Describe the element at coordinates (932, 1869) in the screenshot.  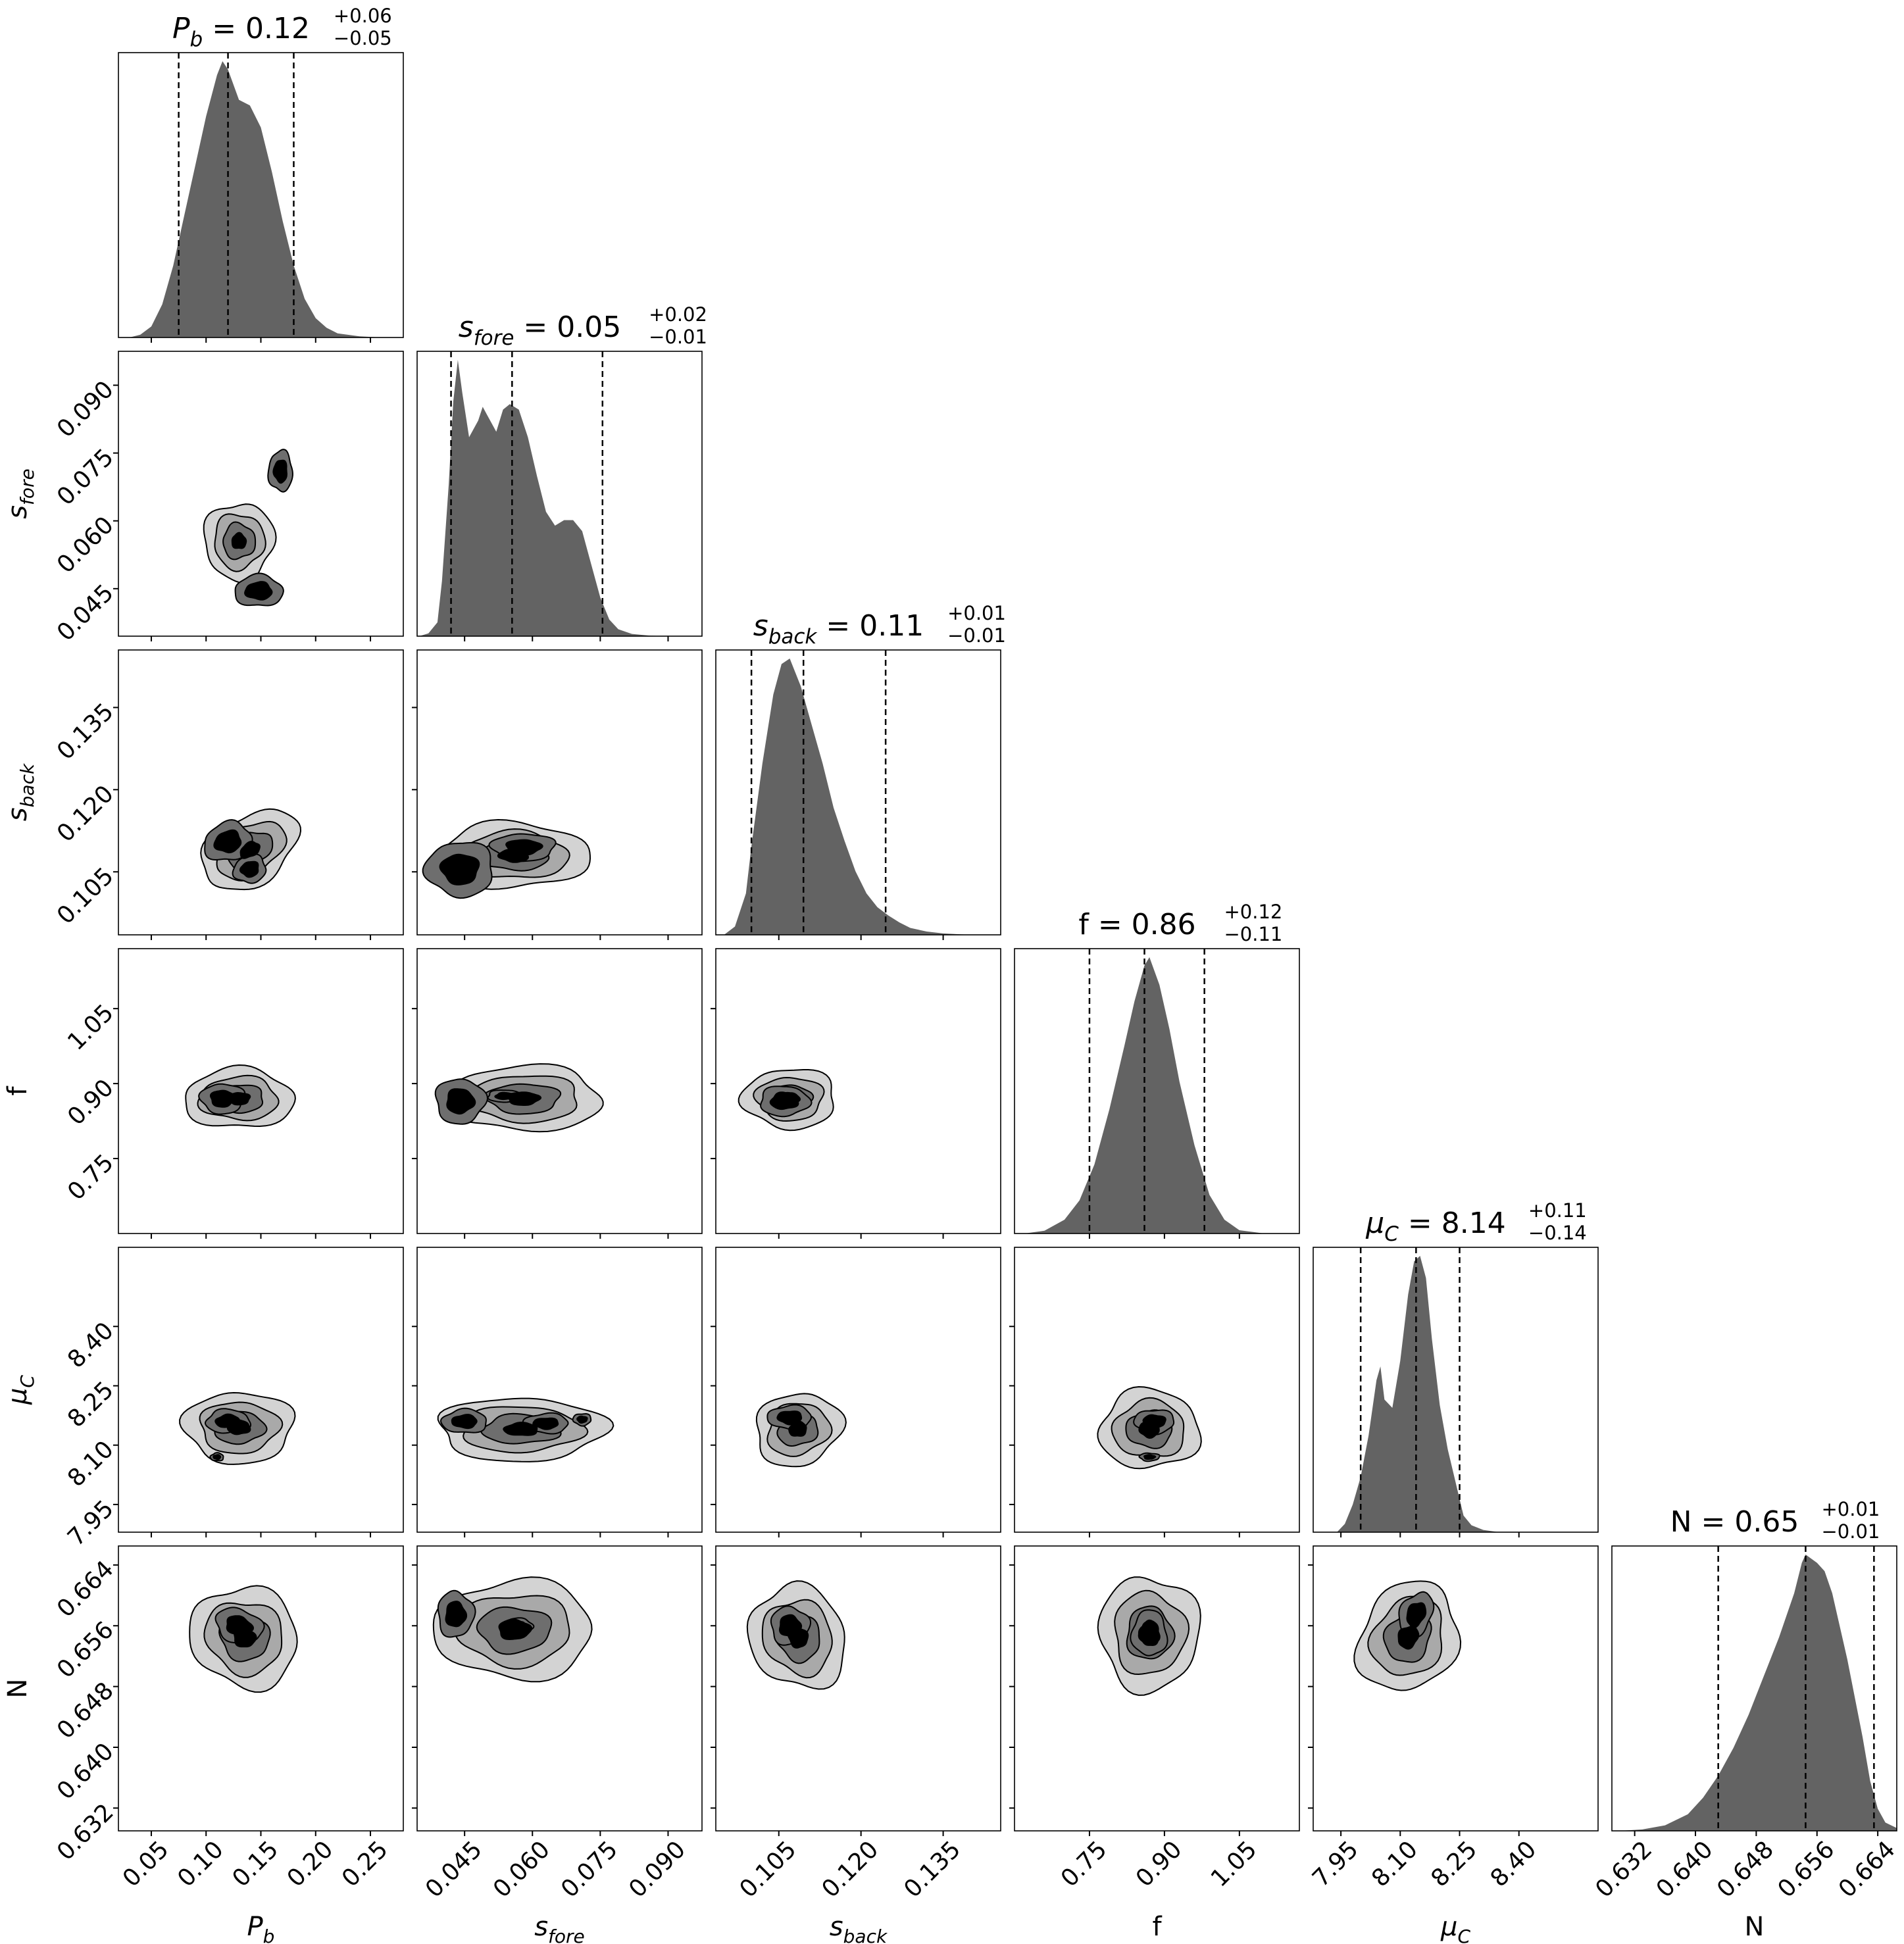
I see `x-tick-label-sback: 0.135` at that location.